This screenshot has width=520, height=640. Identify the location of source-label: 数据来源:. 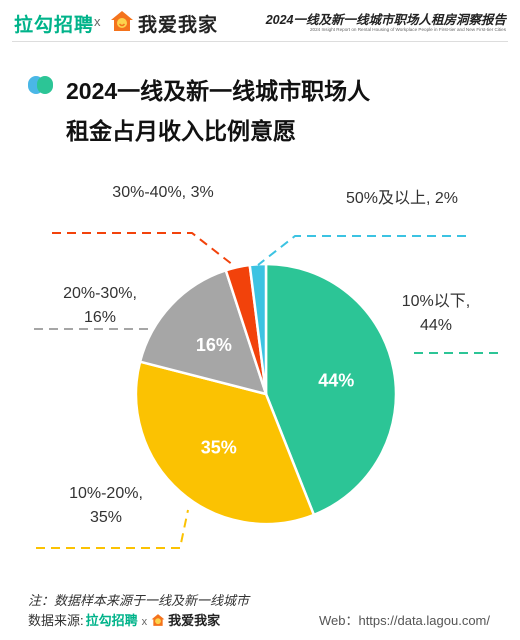
(56, 620).